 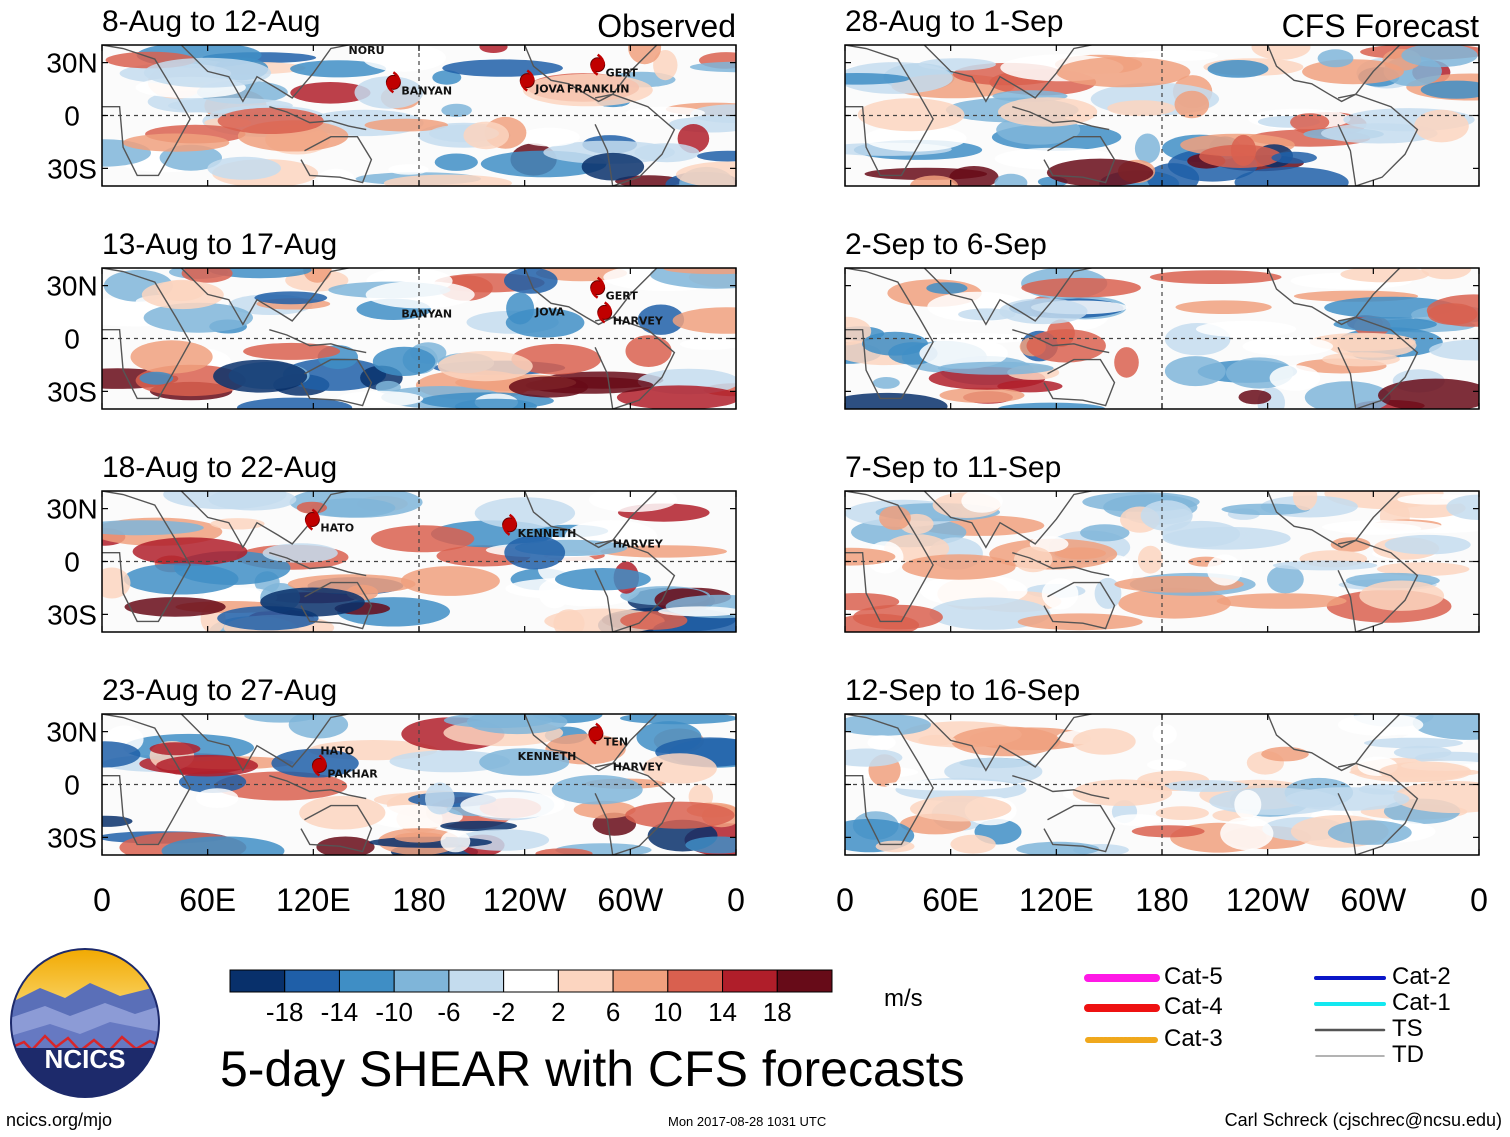 I want to click on panel-period-title: 8-Aug to 12-Aug, so click(x=211, y=21).